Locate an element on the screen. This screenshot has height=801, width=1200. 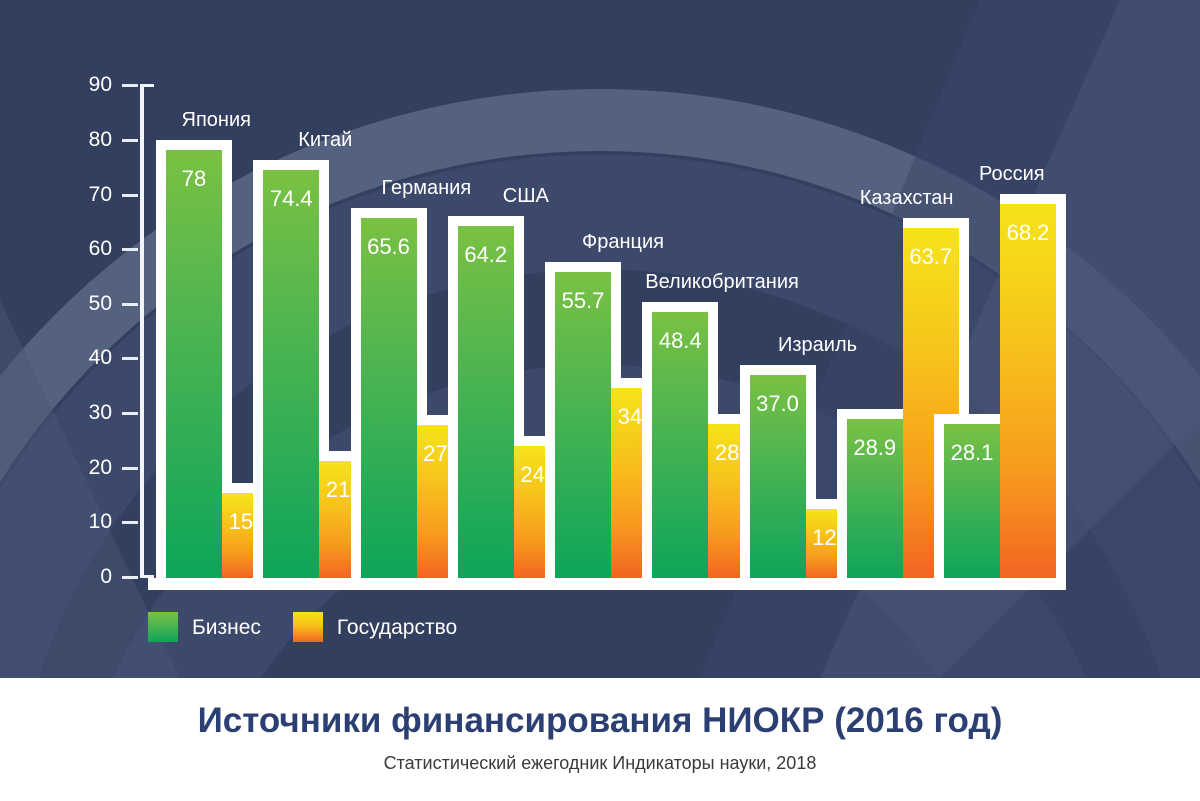
category-label: Франция is located at coordinates (623, 242).